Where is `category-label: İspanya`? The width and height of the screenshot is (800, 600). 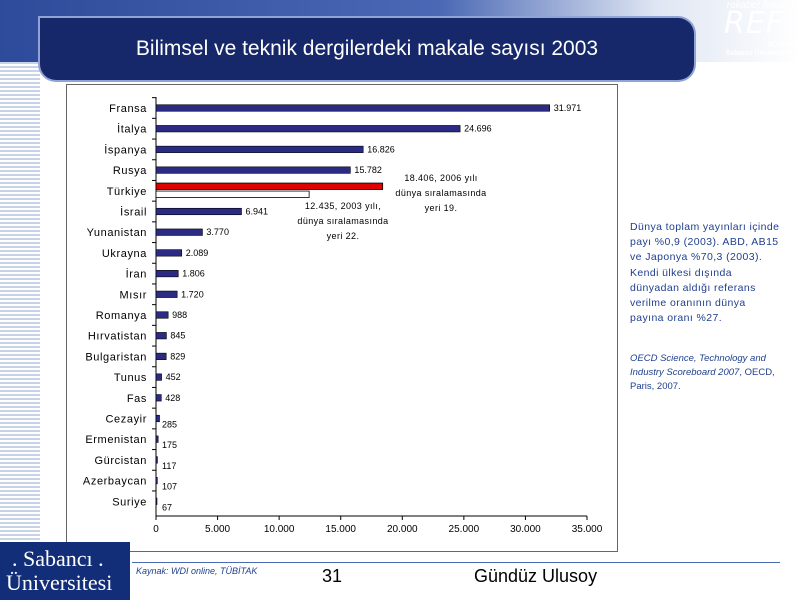 category-label: İspanya is located at coordinates (125, 149).